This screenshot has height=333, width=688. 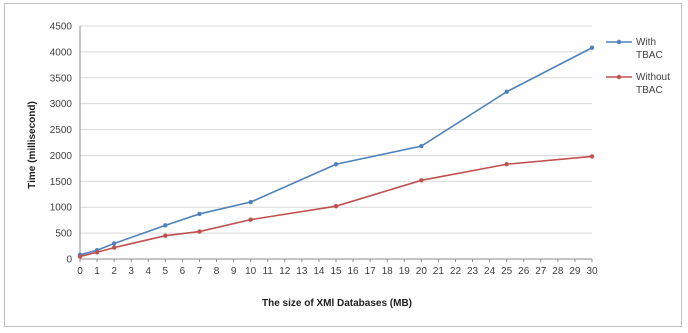 I want to click on x-tick-label: 29, so click(x=575, y=271).